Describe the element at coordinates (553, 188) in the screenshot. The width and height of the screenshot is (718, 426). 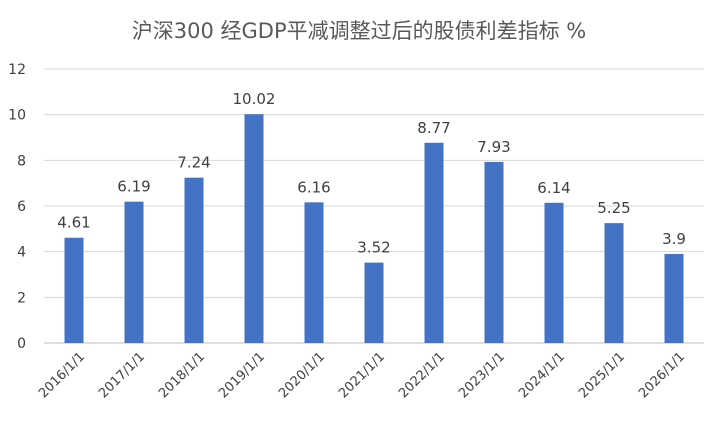
I see `data-label: 6.14` at that location.